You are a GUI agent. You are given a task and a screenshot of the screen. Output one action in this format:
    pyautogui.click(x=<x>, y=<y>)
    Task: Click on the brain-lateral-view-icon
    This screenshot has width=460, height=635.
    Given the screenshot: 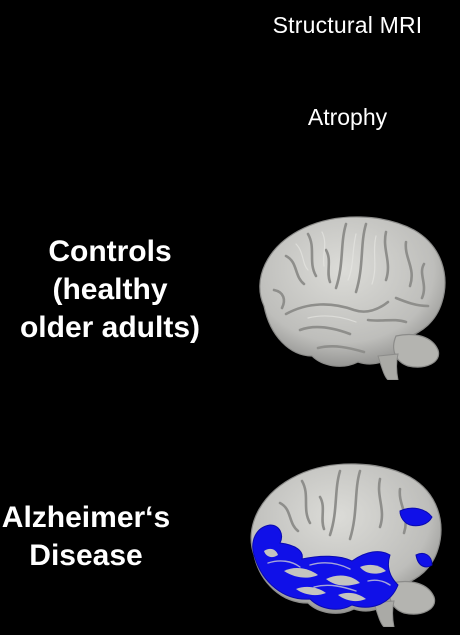 What is the action you would take?
    pyautogui.click(x=352, y=298)
    